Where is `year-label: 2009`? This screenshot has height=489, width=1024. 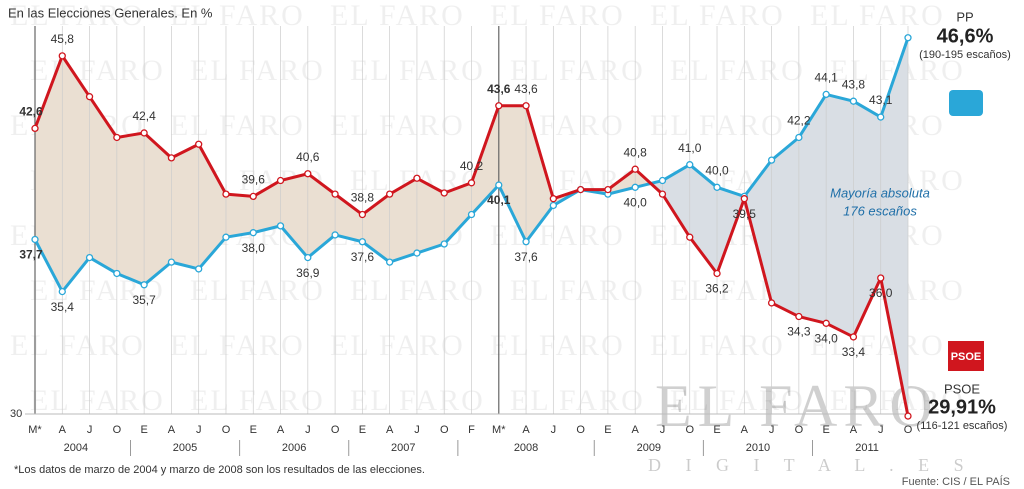
year-label: 2009 is located at coordinates (649, 448).